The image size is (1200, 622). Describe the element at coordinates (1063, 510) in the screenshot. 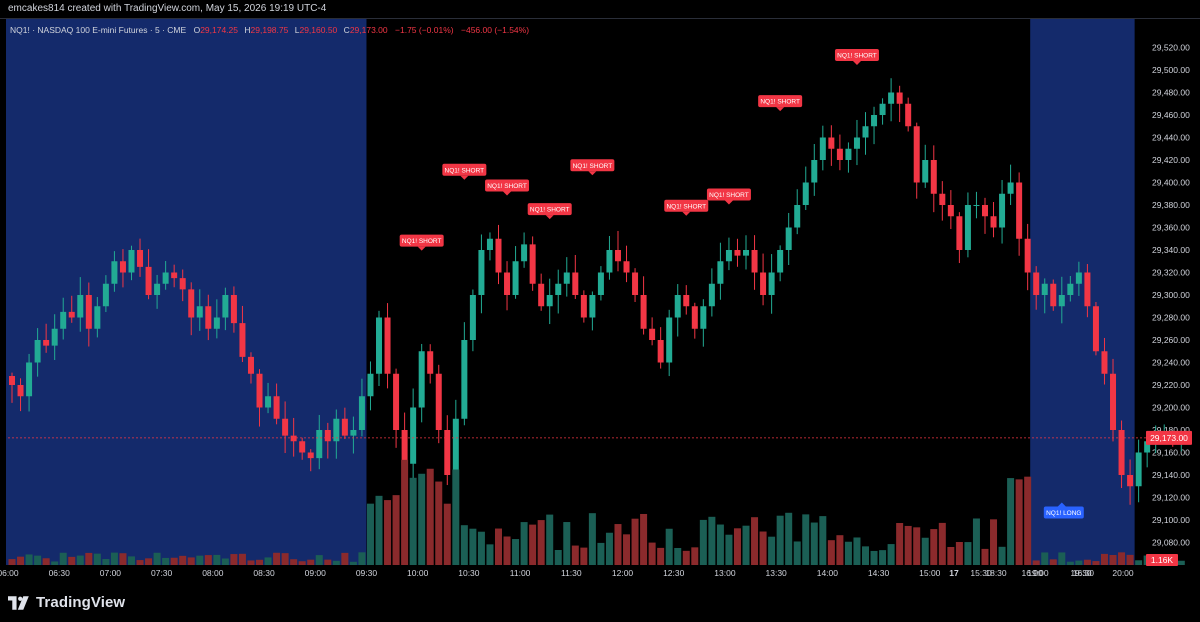

I see `long-signal-label: NQ1! LONG` at that location.